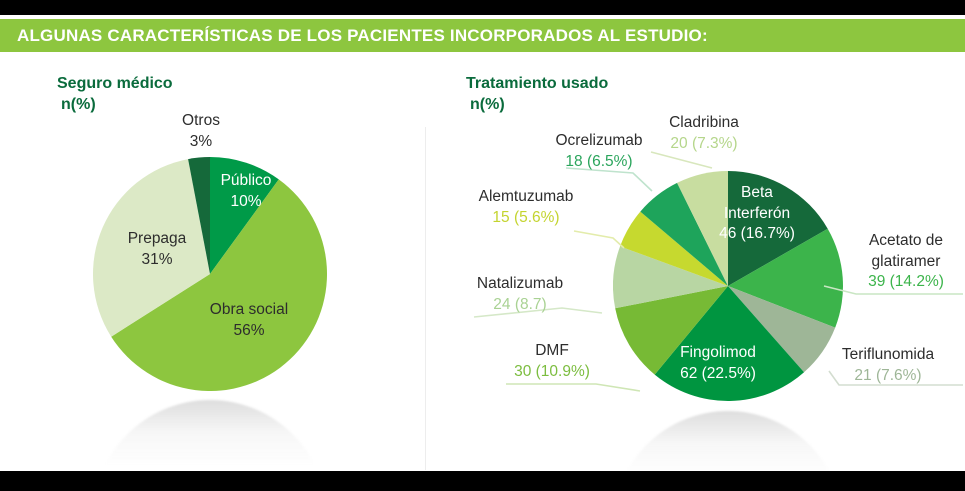 The image size is (965, 491). I want to click on slice-label-beta-interferon: Beta Interferón 46 (16.7%), so click(757, 214).